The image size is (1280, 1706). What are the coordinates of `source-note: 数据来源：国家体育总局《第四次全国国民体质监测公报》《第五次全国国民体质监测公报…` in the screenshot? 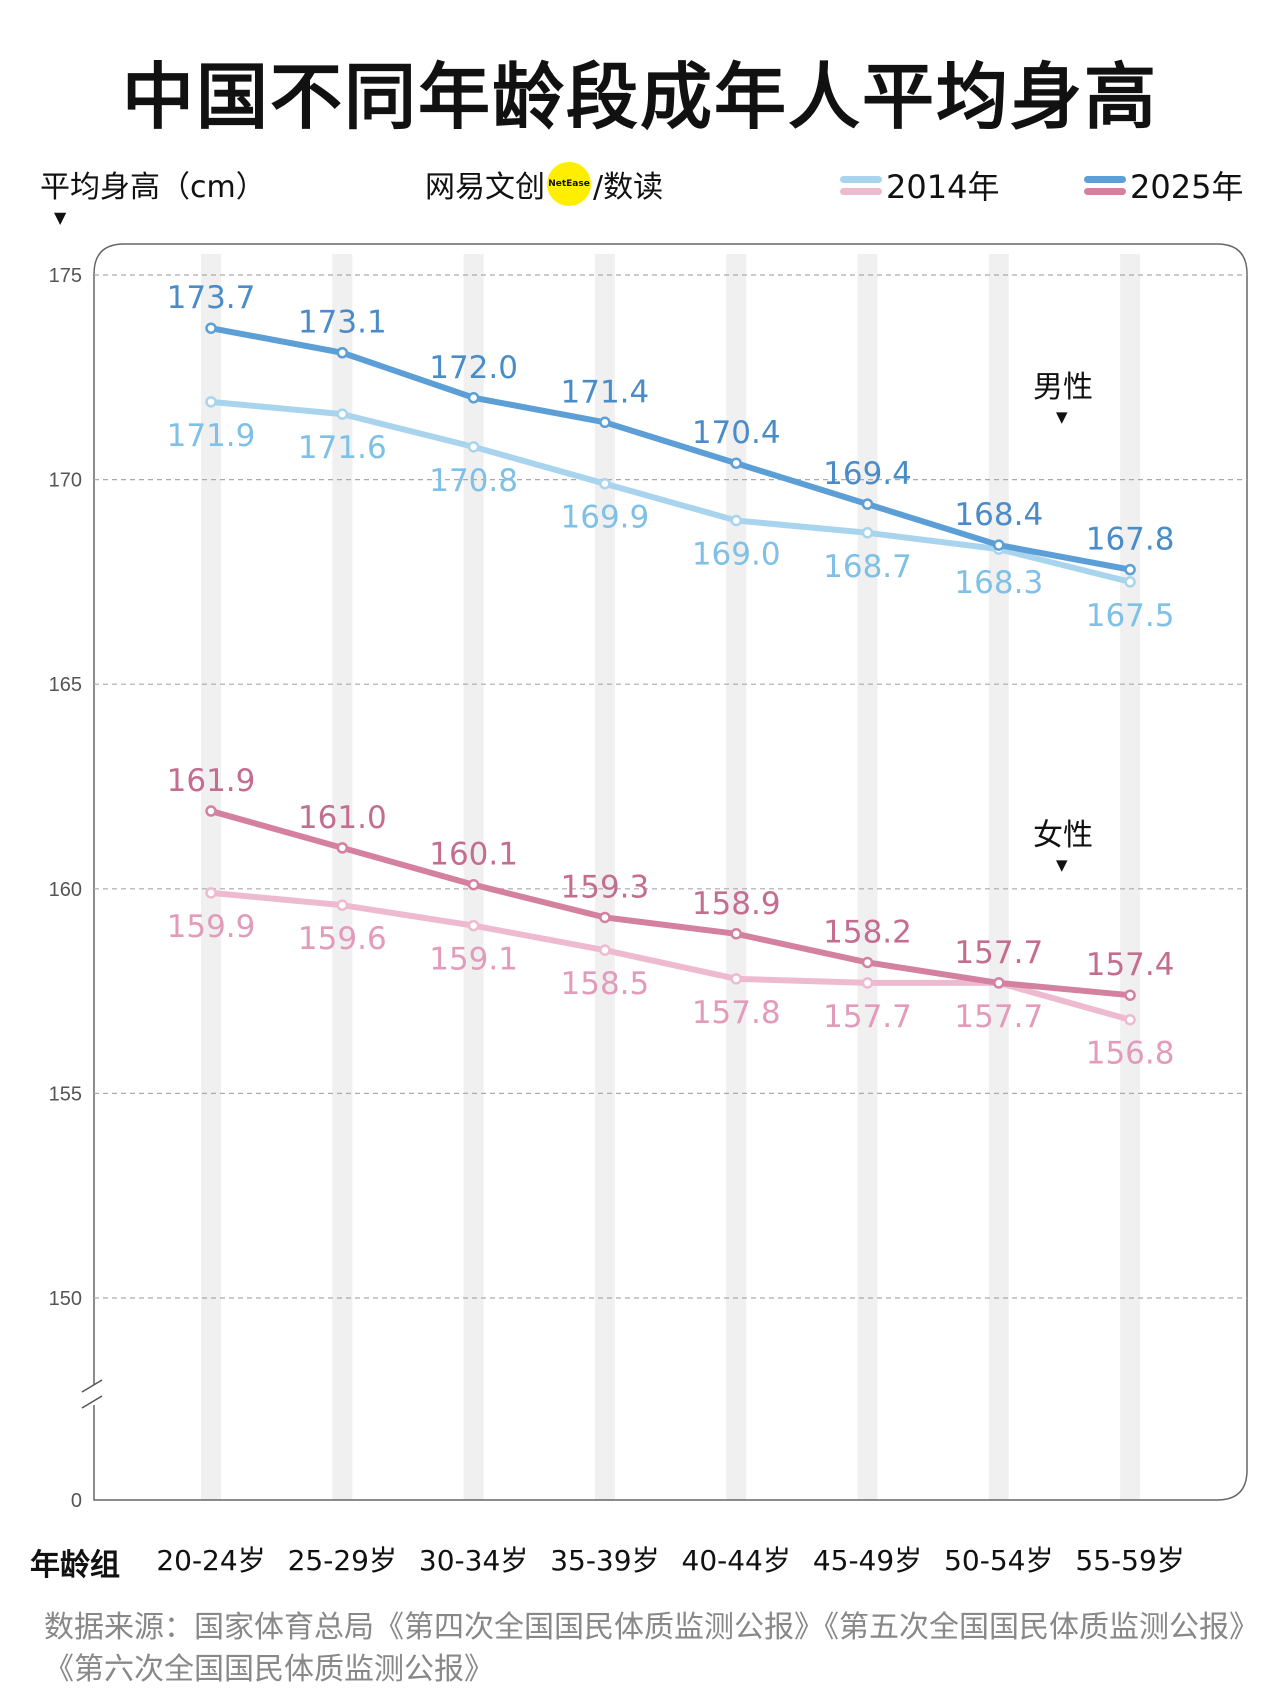 It's located at (644, 1648).